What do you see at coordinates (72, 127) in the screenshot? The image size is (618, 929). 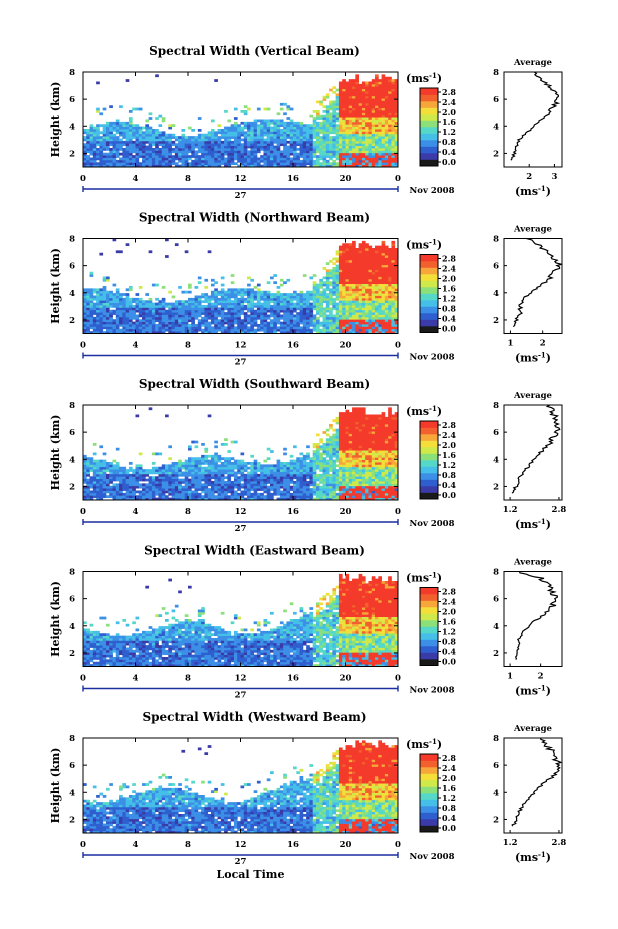 I see `y-tick-label: 4` at bounding box center [72, 127].